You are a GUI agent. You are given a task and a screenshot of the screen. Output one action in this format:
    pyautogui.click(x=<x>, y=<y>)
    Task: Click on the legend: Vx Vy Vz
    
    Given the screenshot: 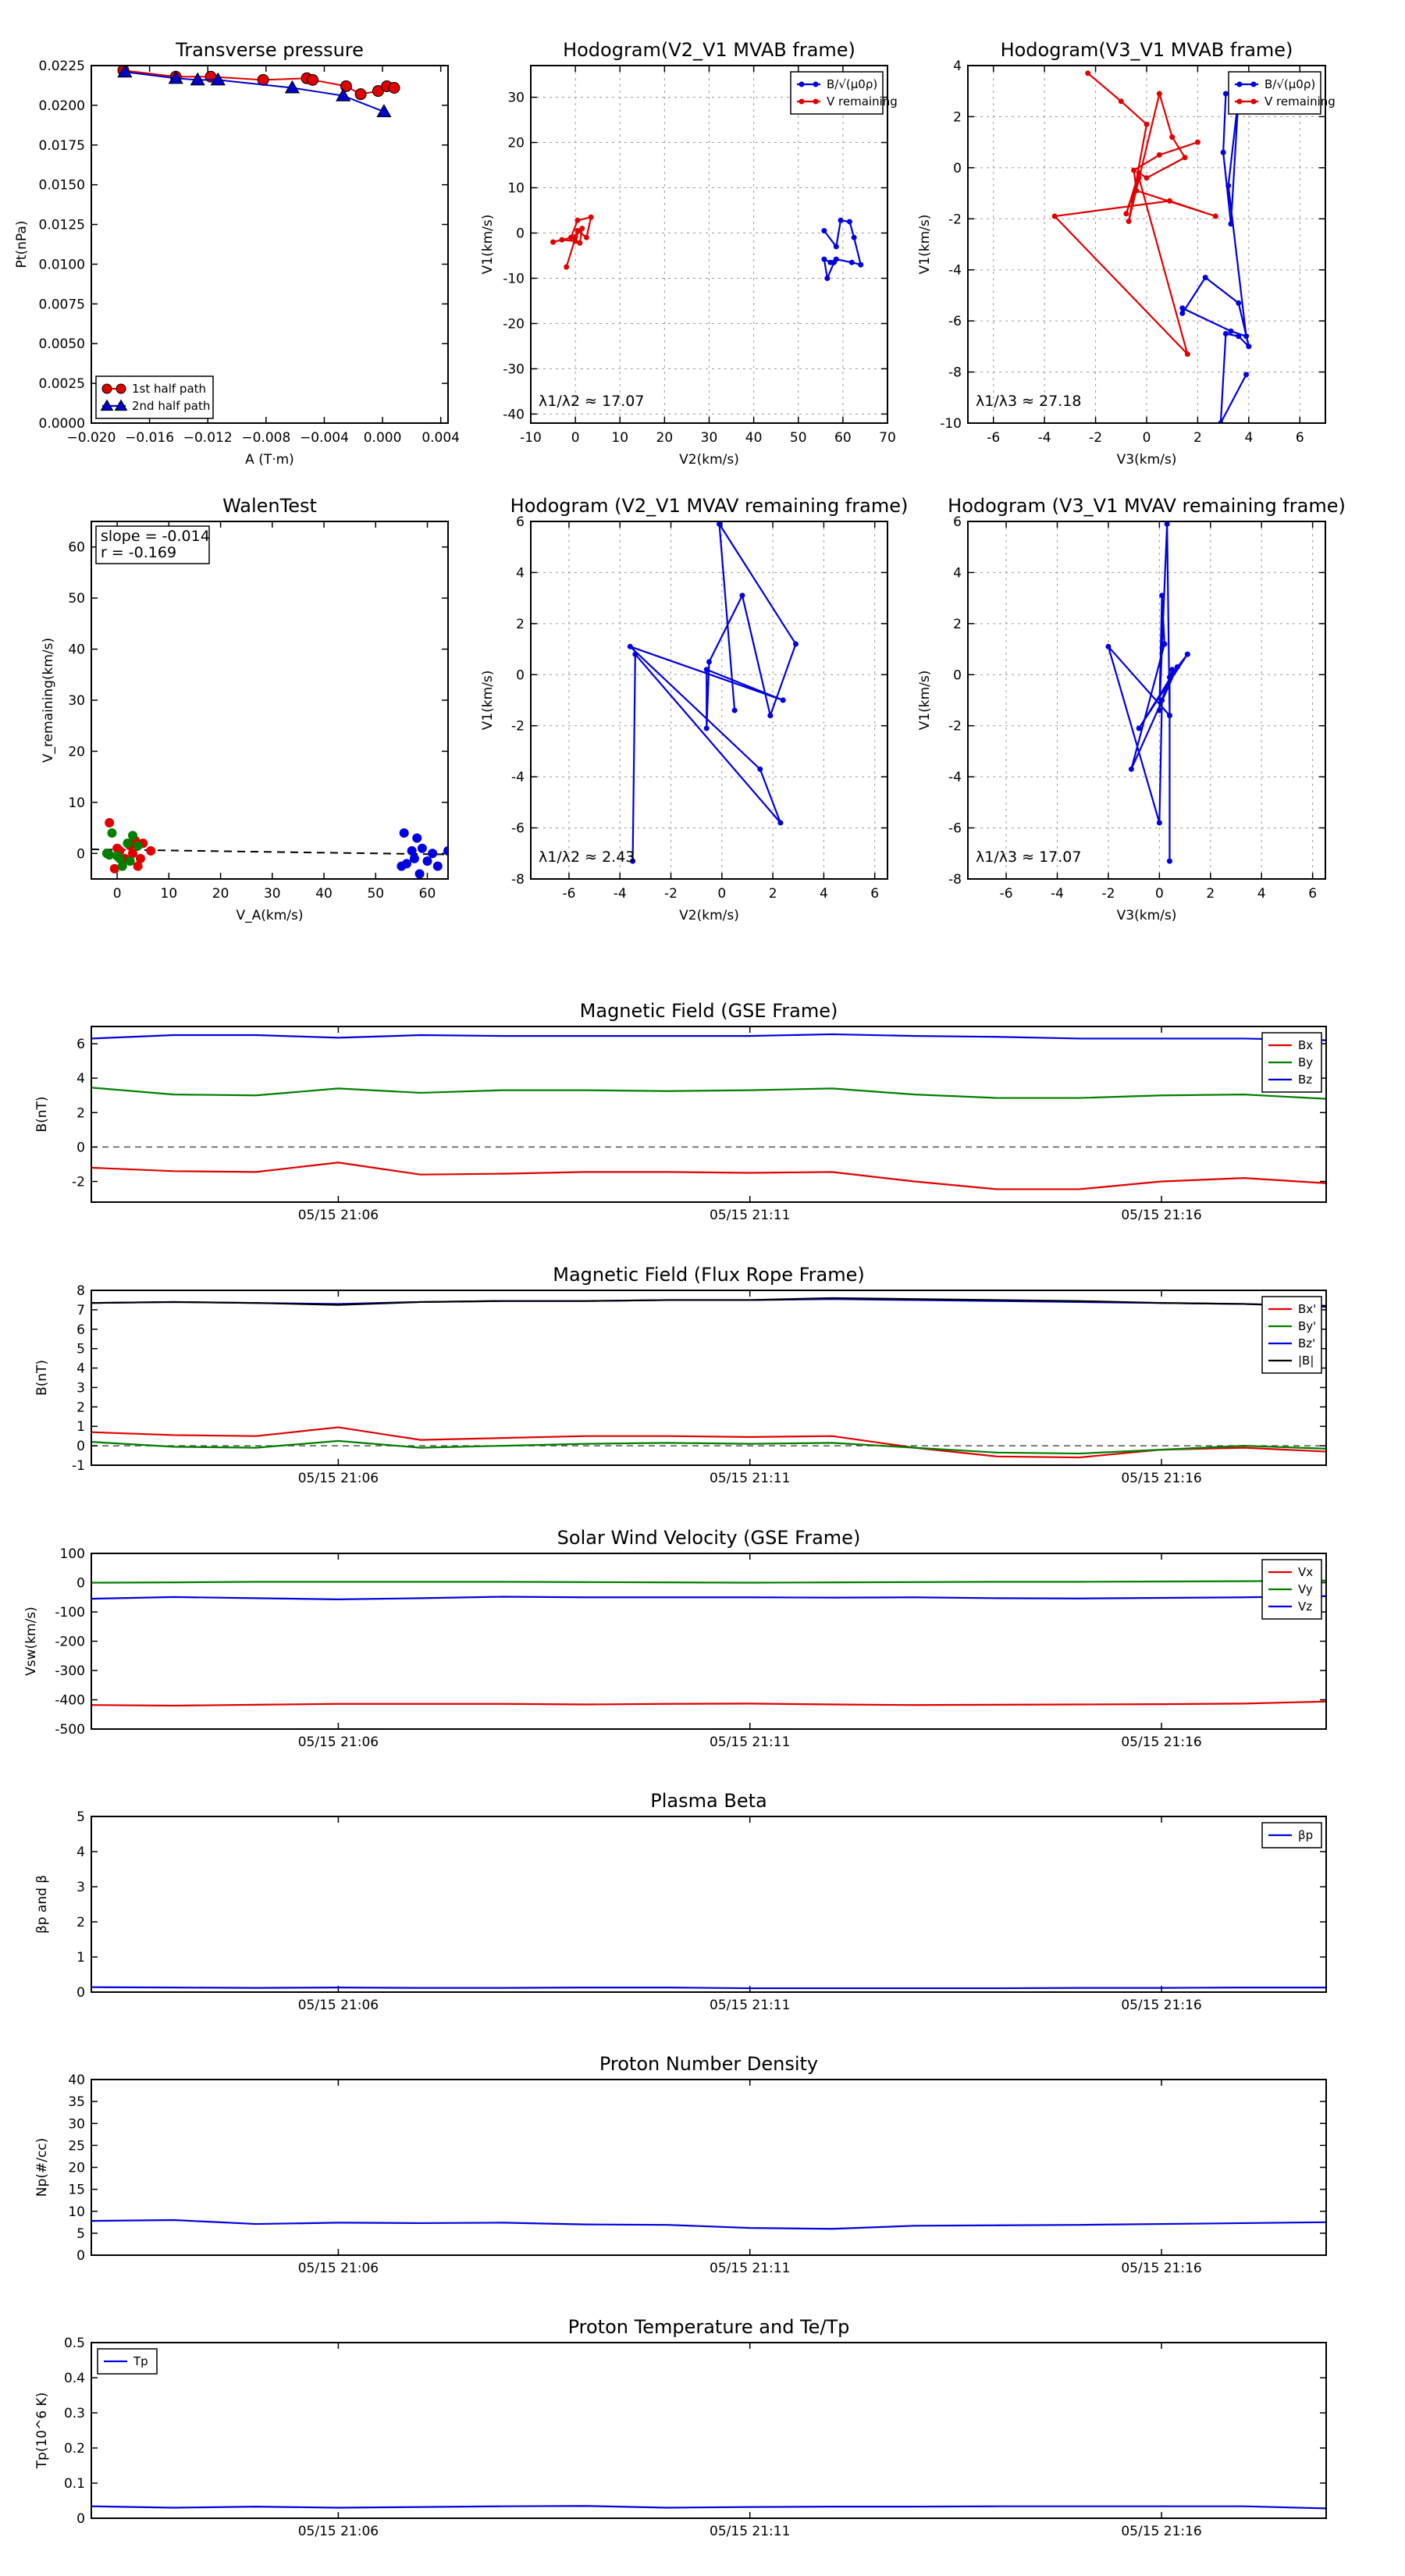 What is the action you would take?
    pyautogui.click(x=1291, y=1589)
    